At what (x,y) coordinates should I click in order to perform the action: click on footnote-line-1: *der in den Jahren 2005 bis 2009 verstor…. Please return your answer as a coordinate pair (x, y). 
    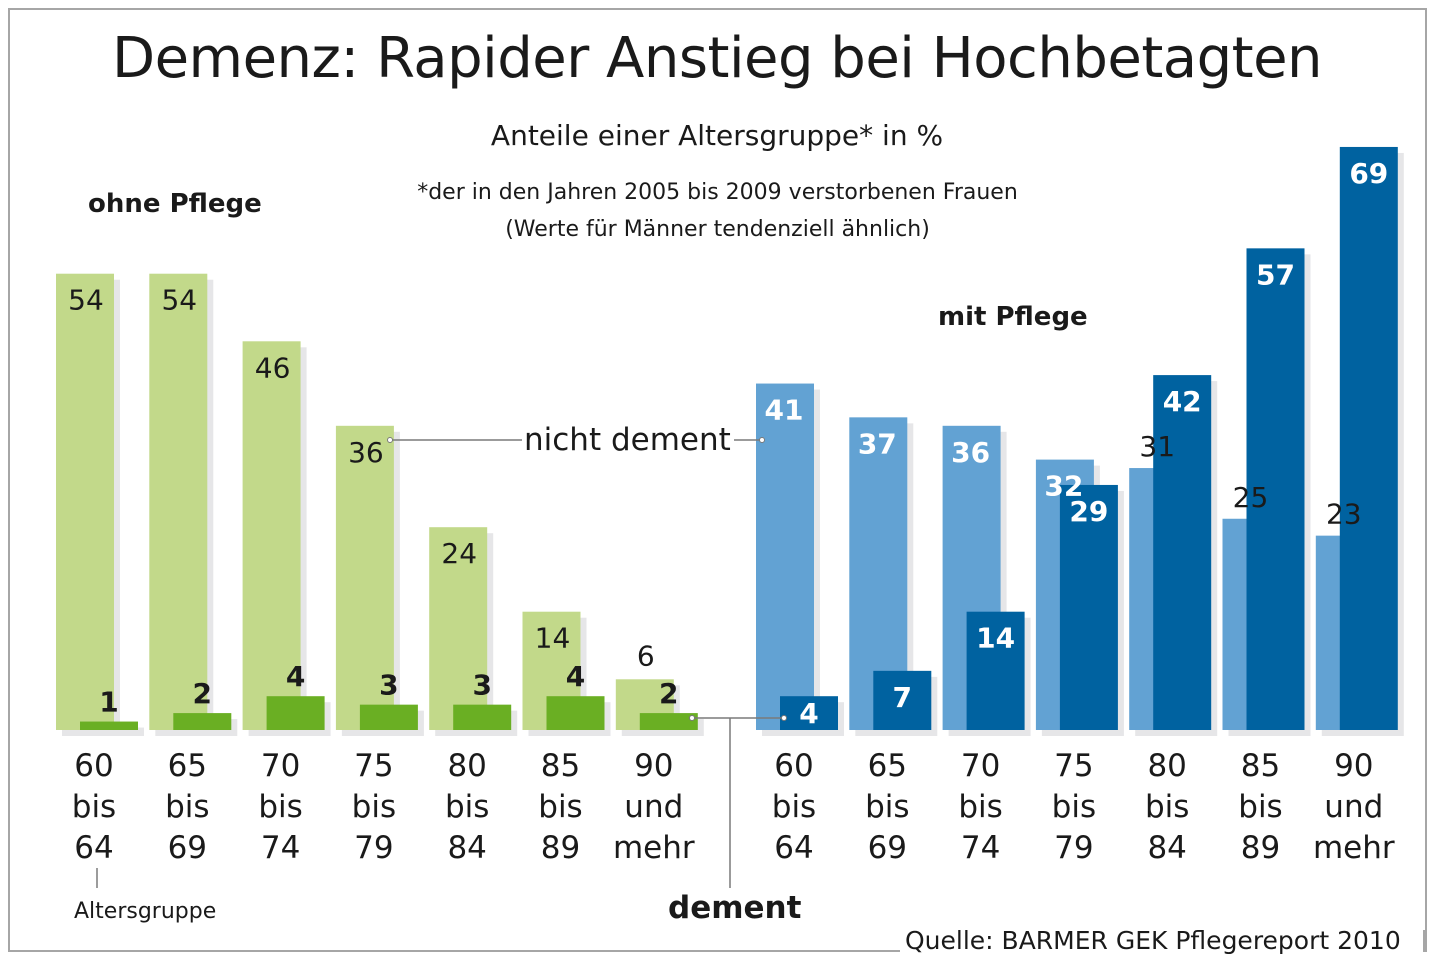
    Looking at the image, I should click on (717, 192).